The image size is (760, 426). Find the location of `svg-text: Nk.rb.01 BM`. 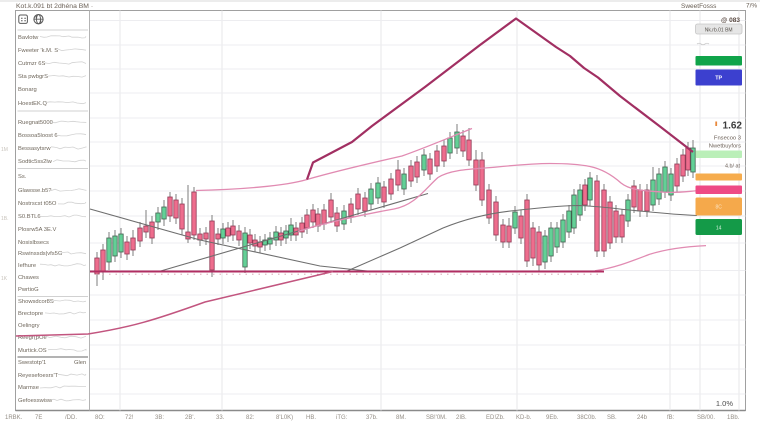

svg-text: Nk.rb.01 BM is located at coordinates (719, 30).